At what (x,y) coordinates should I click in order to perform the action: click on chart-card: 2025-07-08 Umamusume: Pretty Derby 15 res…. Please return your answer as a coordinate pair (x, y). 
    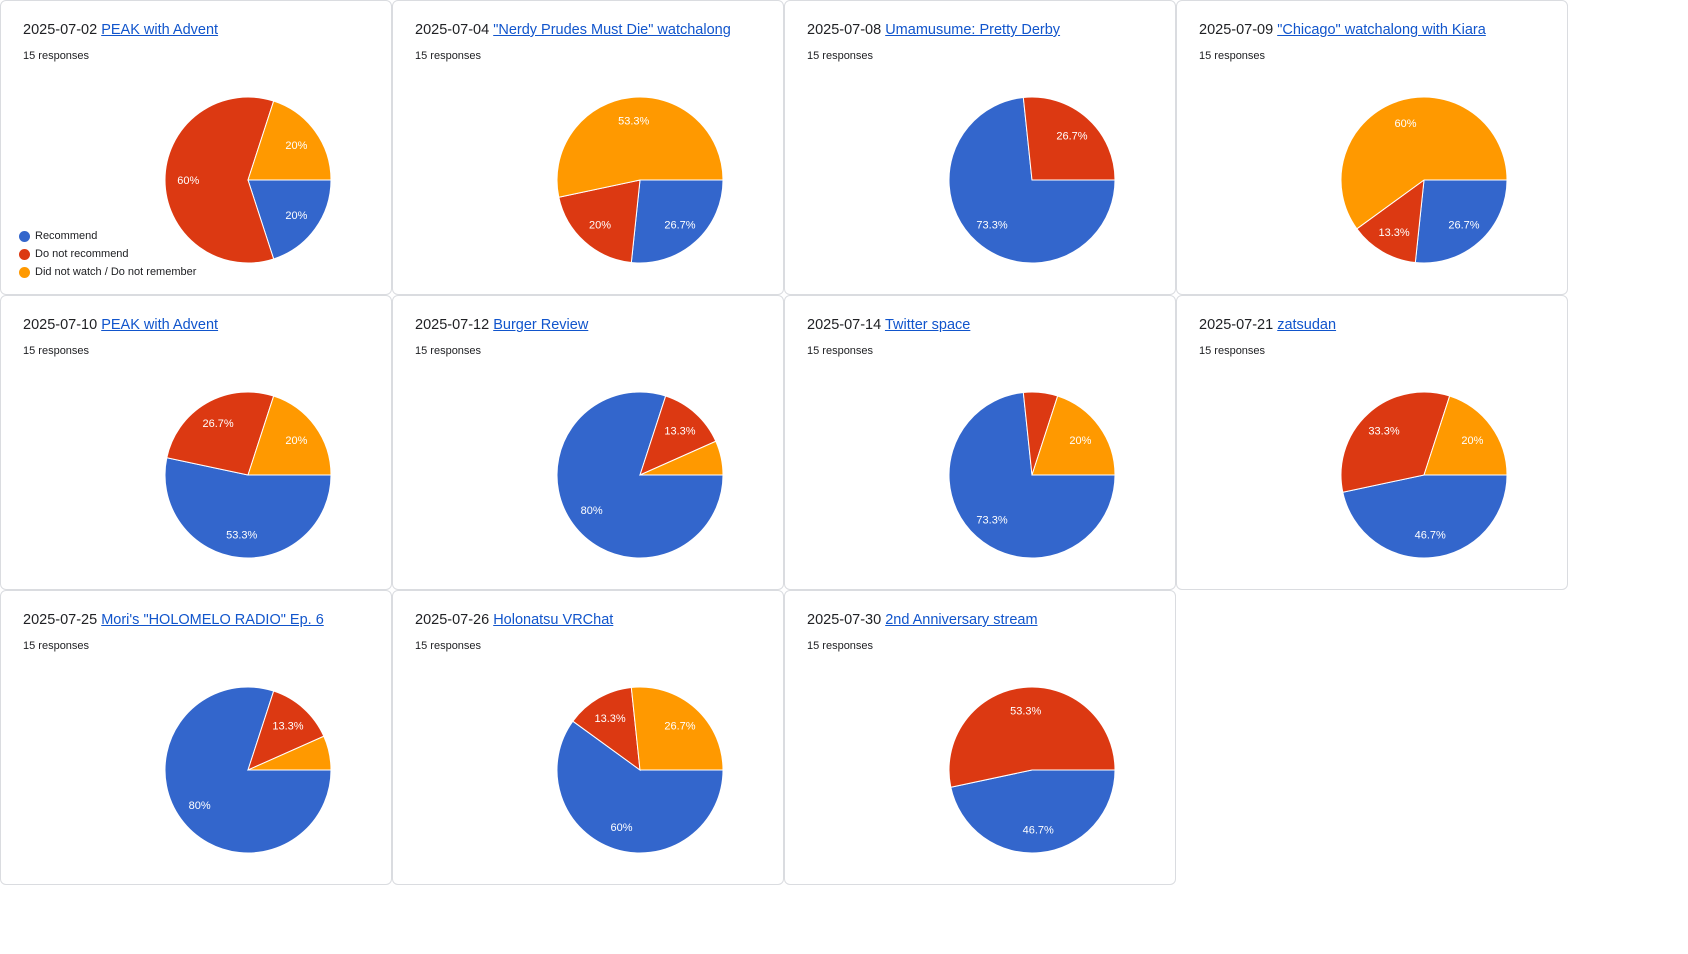
    Looking at the image, I should click on (980, 147).